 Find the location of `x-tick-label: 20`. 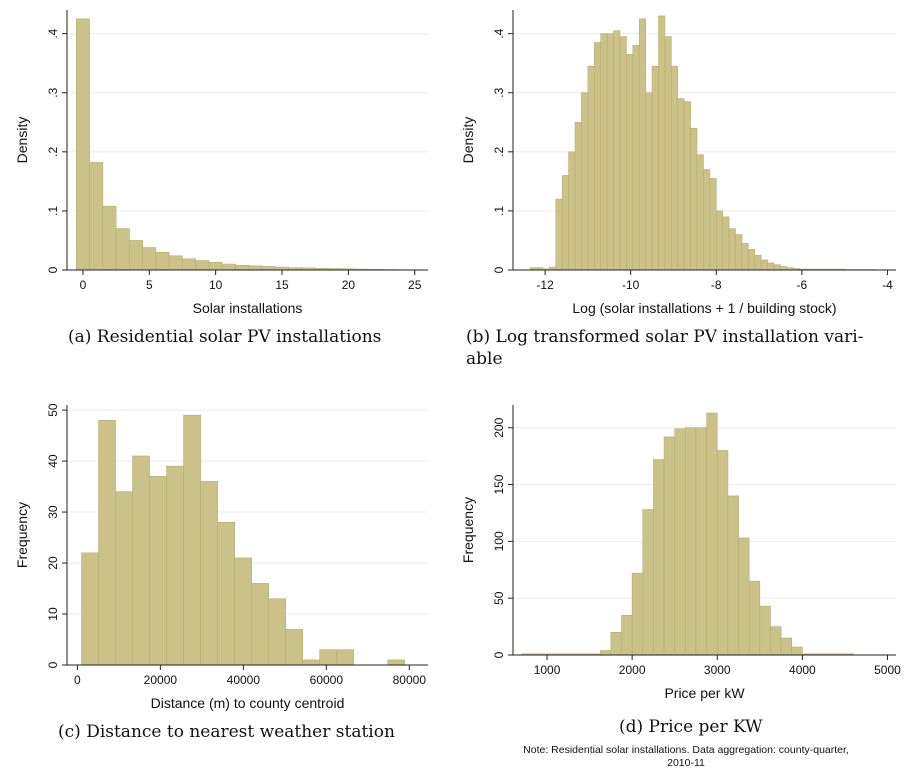

x-tick-label: 20 is located at coordinates (349, 285).